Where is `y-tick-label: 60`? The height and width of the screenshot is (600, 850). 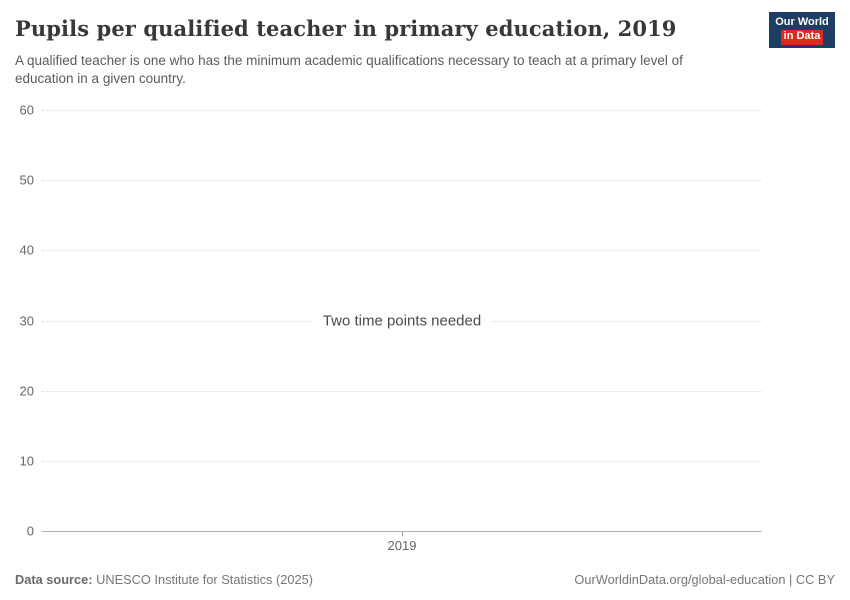
y-tick-label: 60 is located at coordinates (17, 110).